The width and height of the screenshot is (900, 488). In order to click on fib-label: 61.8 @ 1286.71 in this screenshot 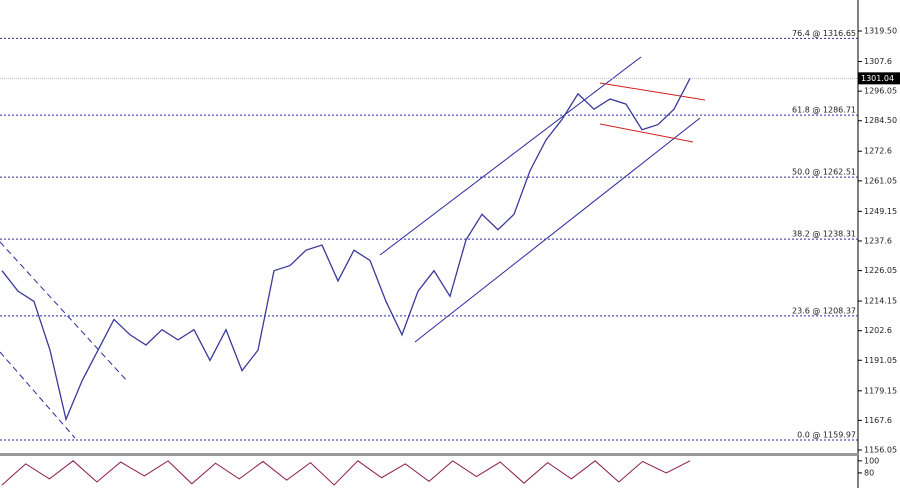, I will do `click(824, 110)`.